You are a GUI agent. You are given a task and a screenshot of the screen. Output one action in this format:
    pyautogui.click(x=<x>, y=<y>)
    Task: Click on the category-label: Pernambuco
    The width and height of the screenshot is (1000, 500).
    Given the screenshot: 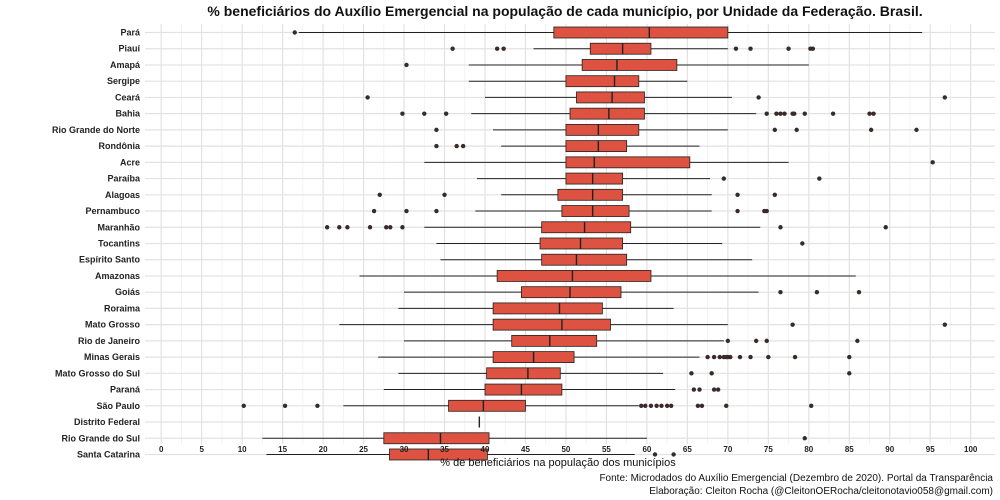 What is the action you would take?
    pyautogui.click(x=112, y=211)
    